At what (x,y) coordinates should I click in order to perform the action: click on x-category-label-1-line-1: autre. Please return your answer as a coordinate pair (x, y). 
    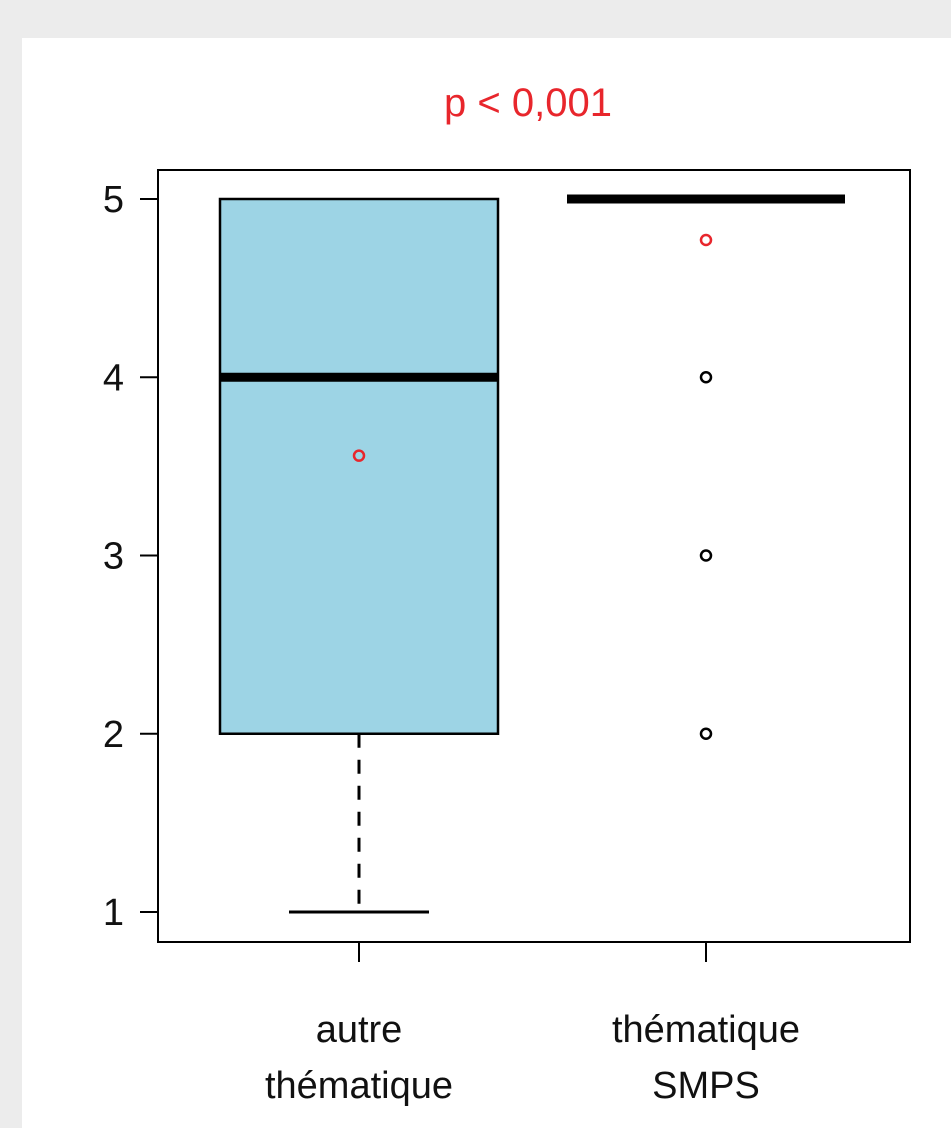
    Looking at the image, I should click on (359, 1030).